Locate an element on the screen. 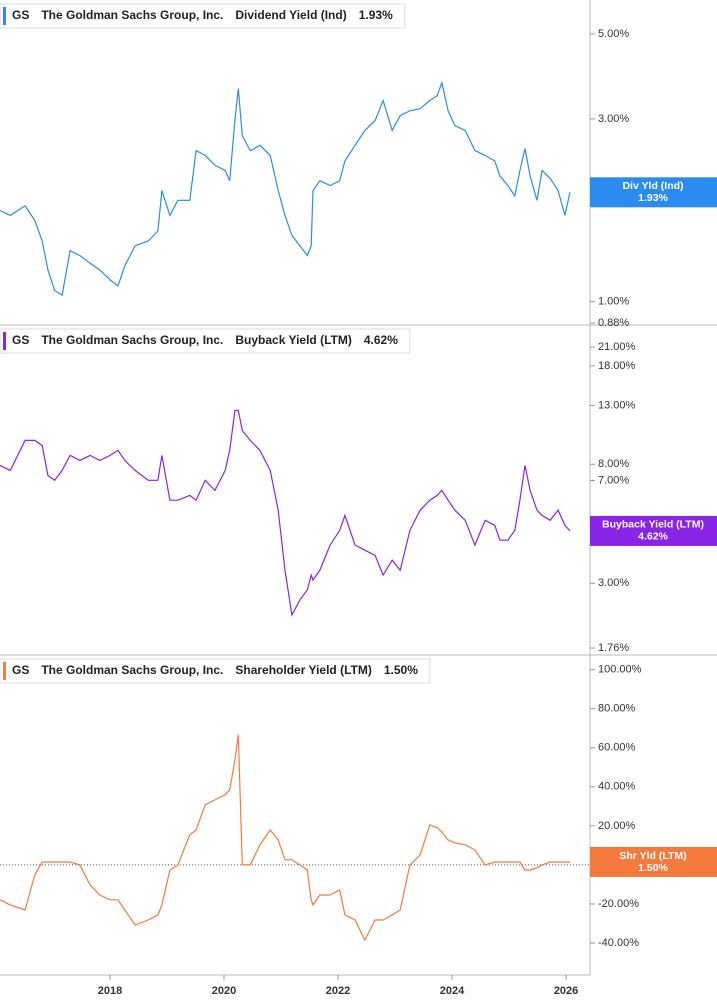  metric-name: Dividend Yield (Ind) is located at coordinates (290, 15).